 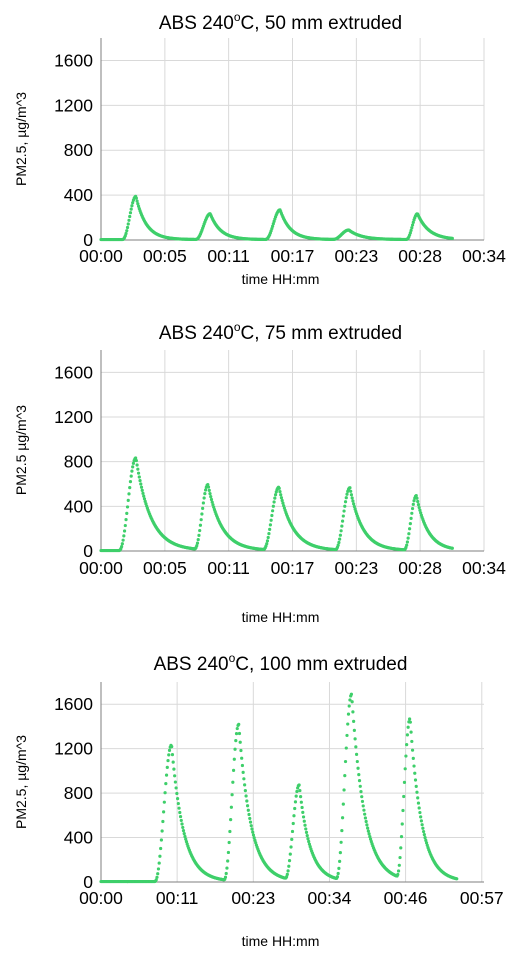 I want to click on y-tick-label: 800, so click(x=78, y=150).